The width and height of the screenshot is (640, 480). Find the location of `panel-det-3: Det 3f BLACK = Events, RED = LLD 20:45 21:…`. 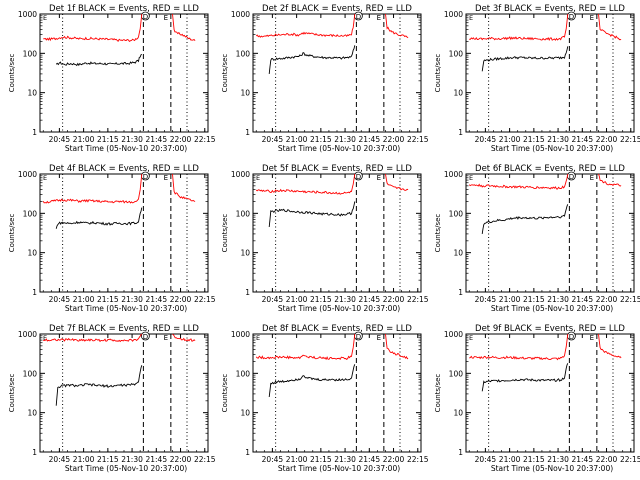

panel-det-3: Det 3f BLACK = Events, RED = LLD 20:45 21:… is located at coordinates (537, 78).